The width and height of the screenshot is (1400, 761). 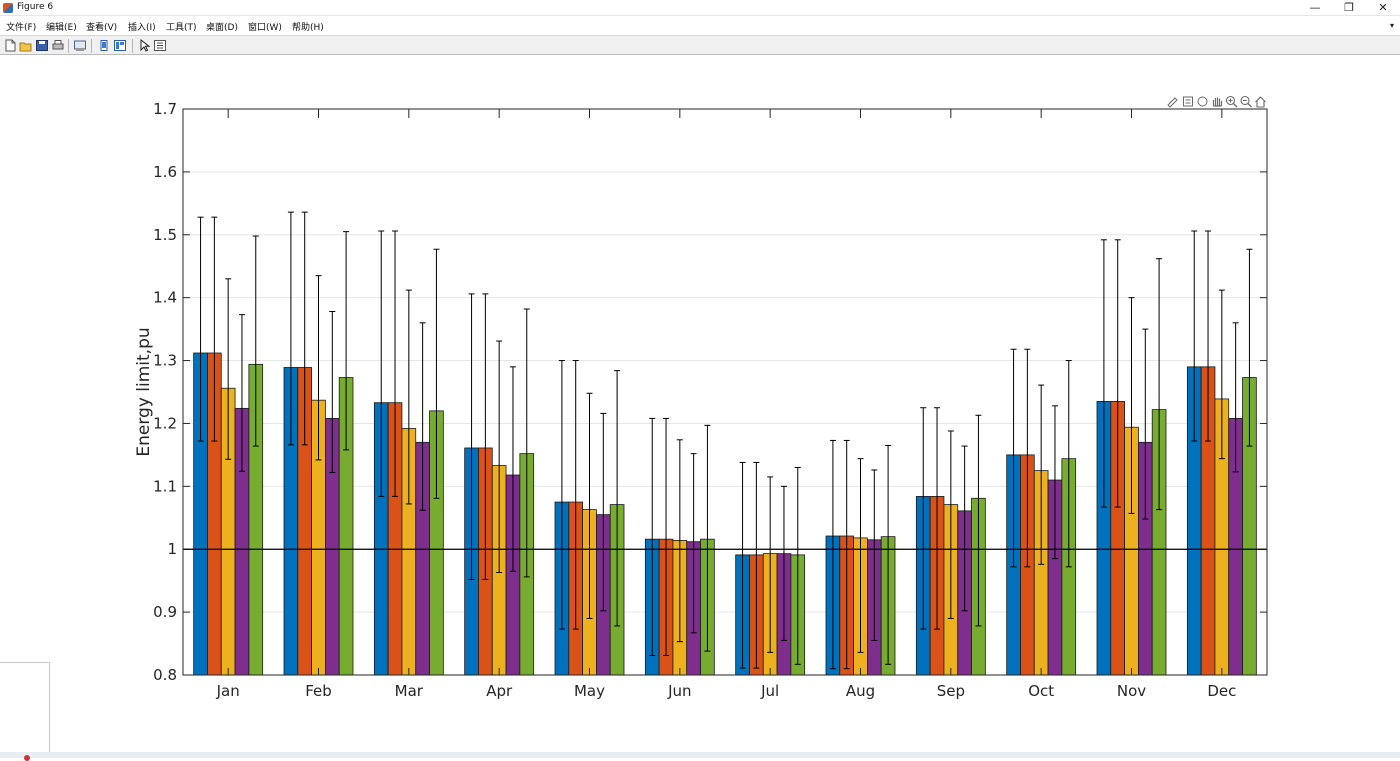 What do you see at coordinates (160, 45) in the screenshot?
I see `property-inspector-icon` at bounding box center [160, 45].